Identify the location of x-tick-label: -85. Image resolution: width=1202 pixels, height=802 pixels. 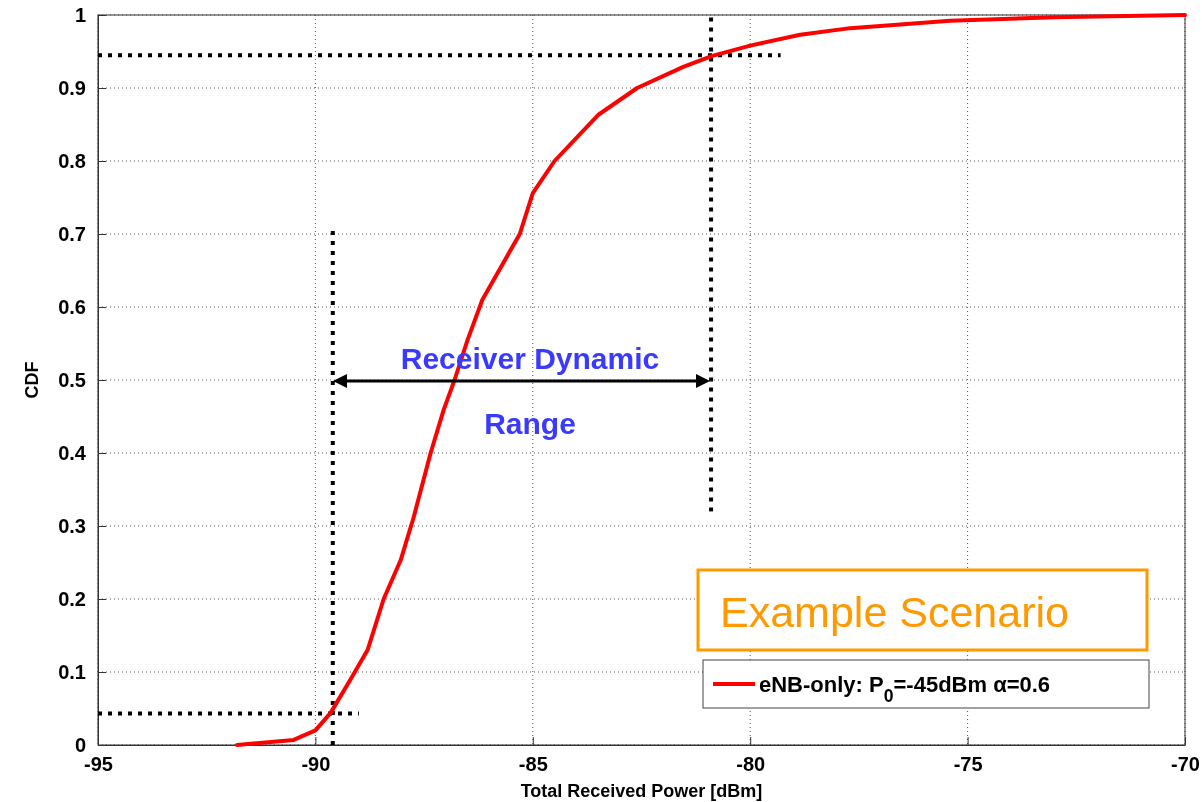
(533, 764).